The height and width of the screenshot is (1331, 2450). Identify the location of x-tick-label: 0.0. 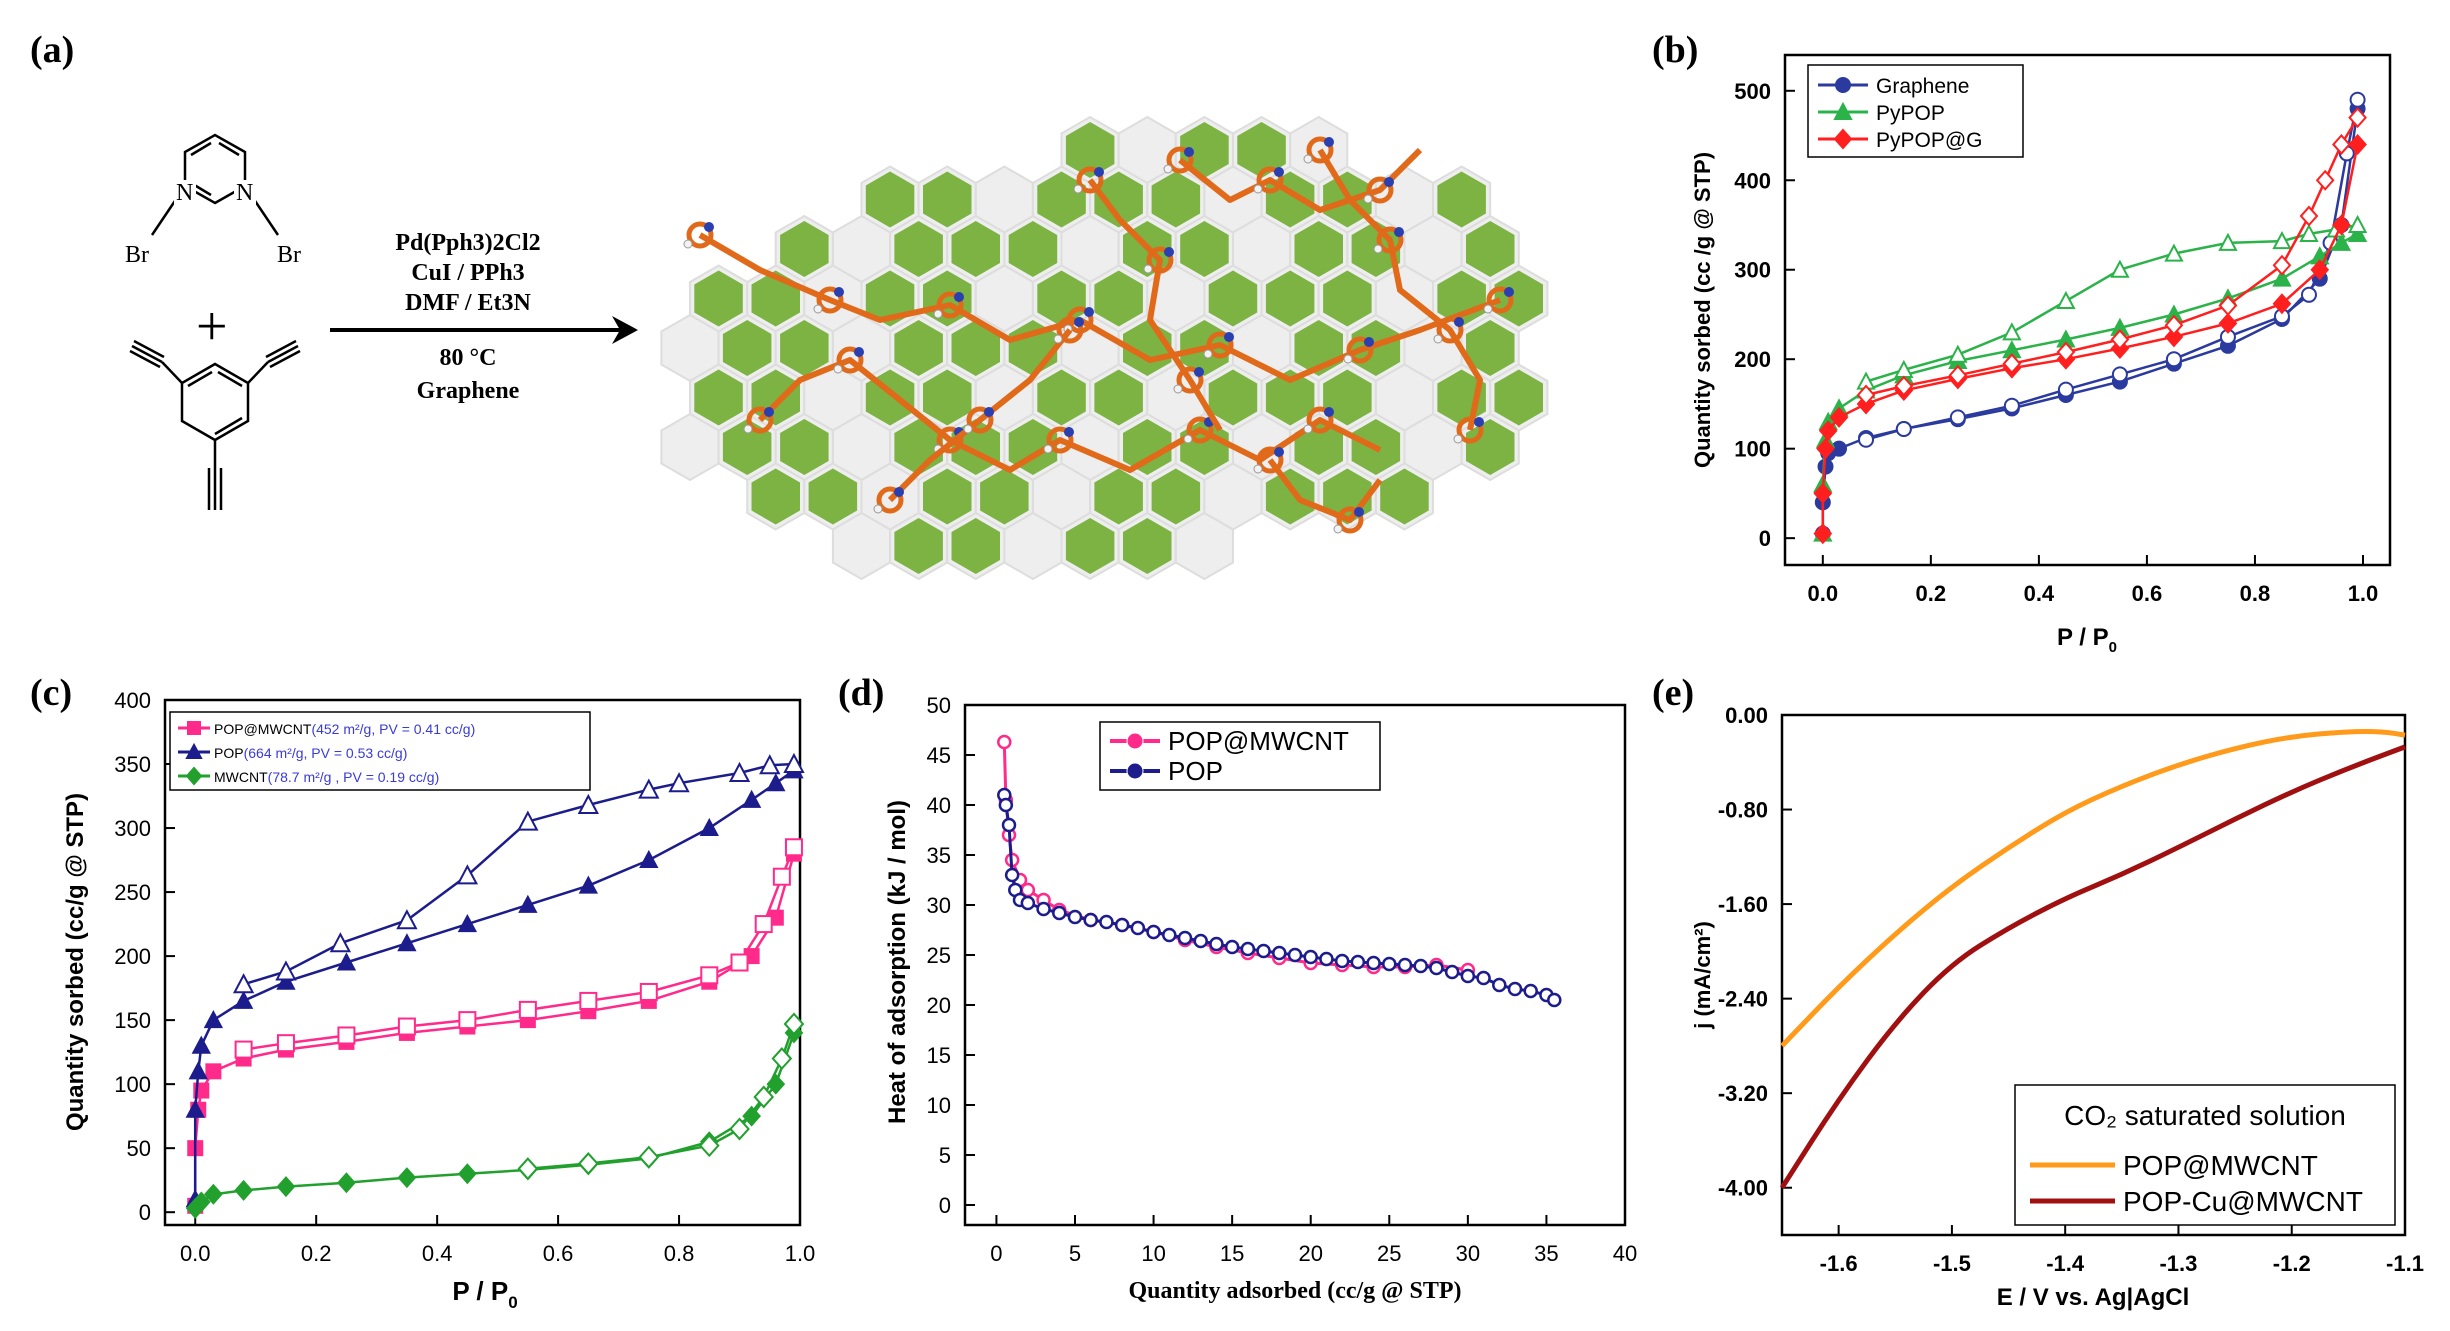
(195, 1253).